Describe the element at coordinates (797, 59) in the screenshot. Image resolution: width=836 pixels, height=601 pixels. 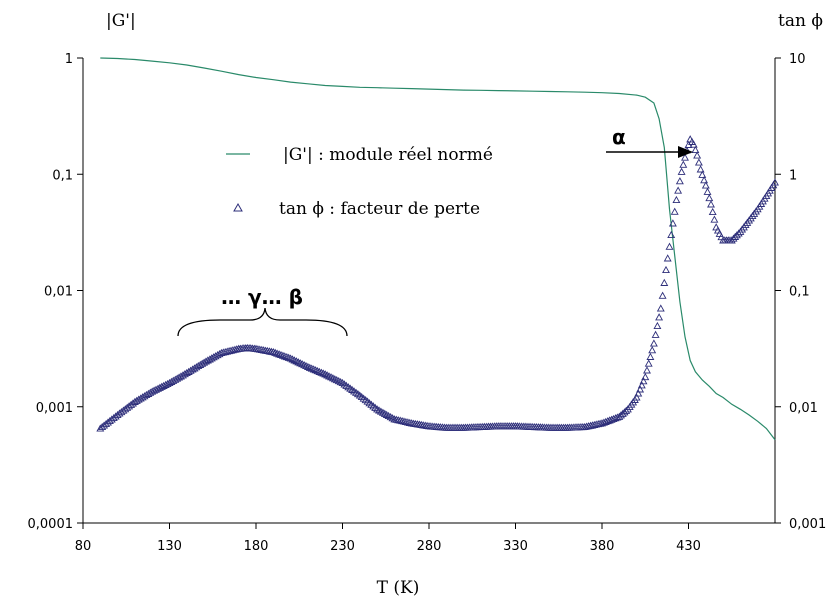
I see `y-right-tick-label: 10` at that location.